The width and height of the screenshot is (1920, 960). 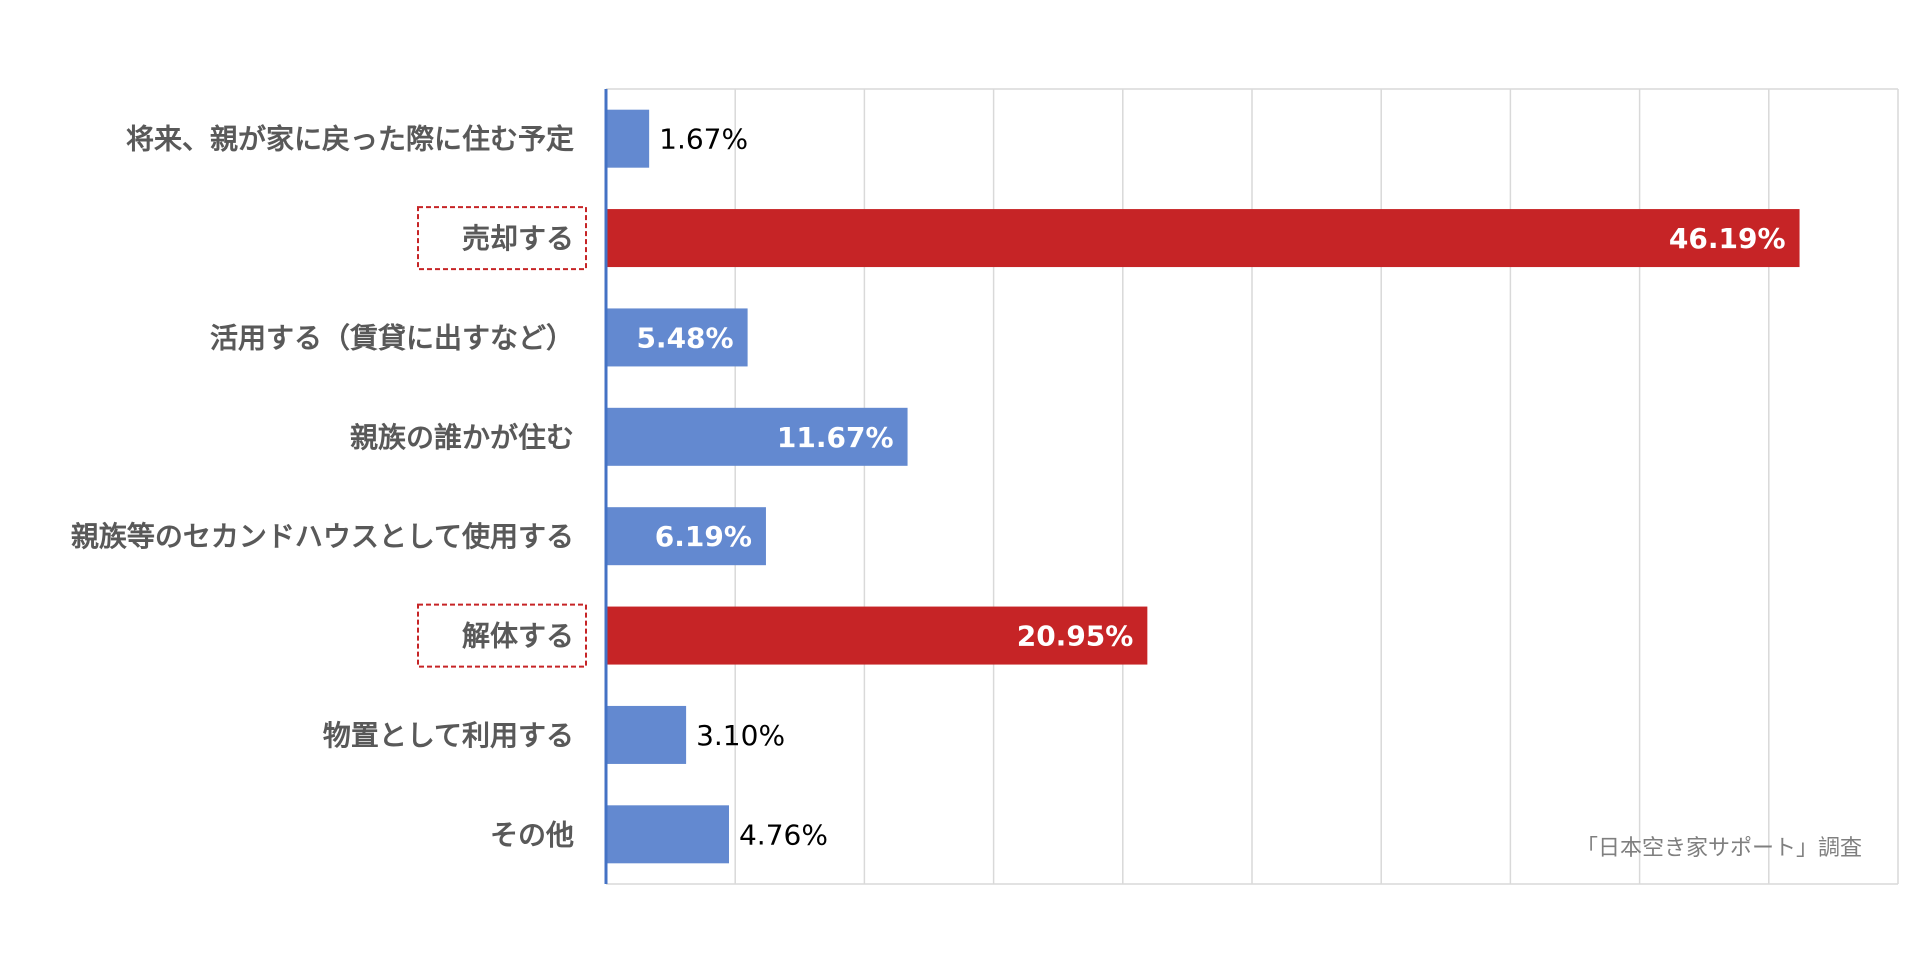 I want to click on category-label: その他, so click(x=532, y=834).